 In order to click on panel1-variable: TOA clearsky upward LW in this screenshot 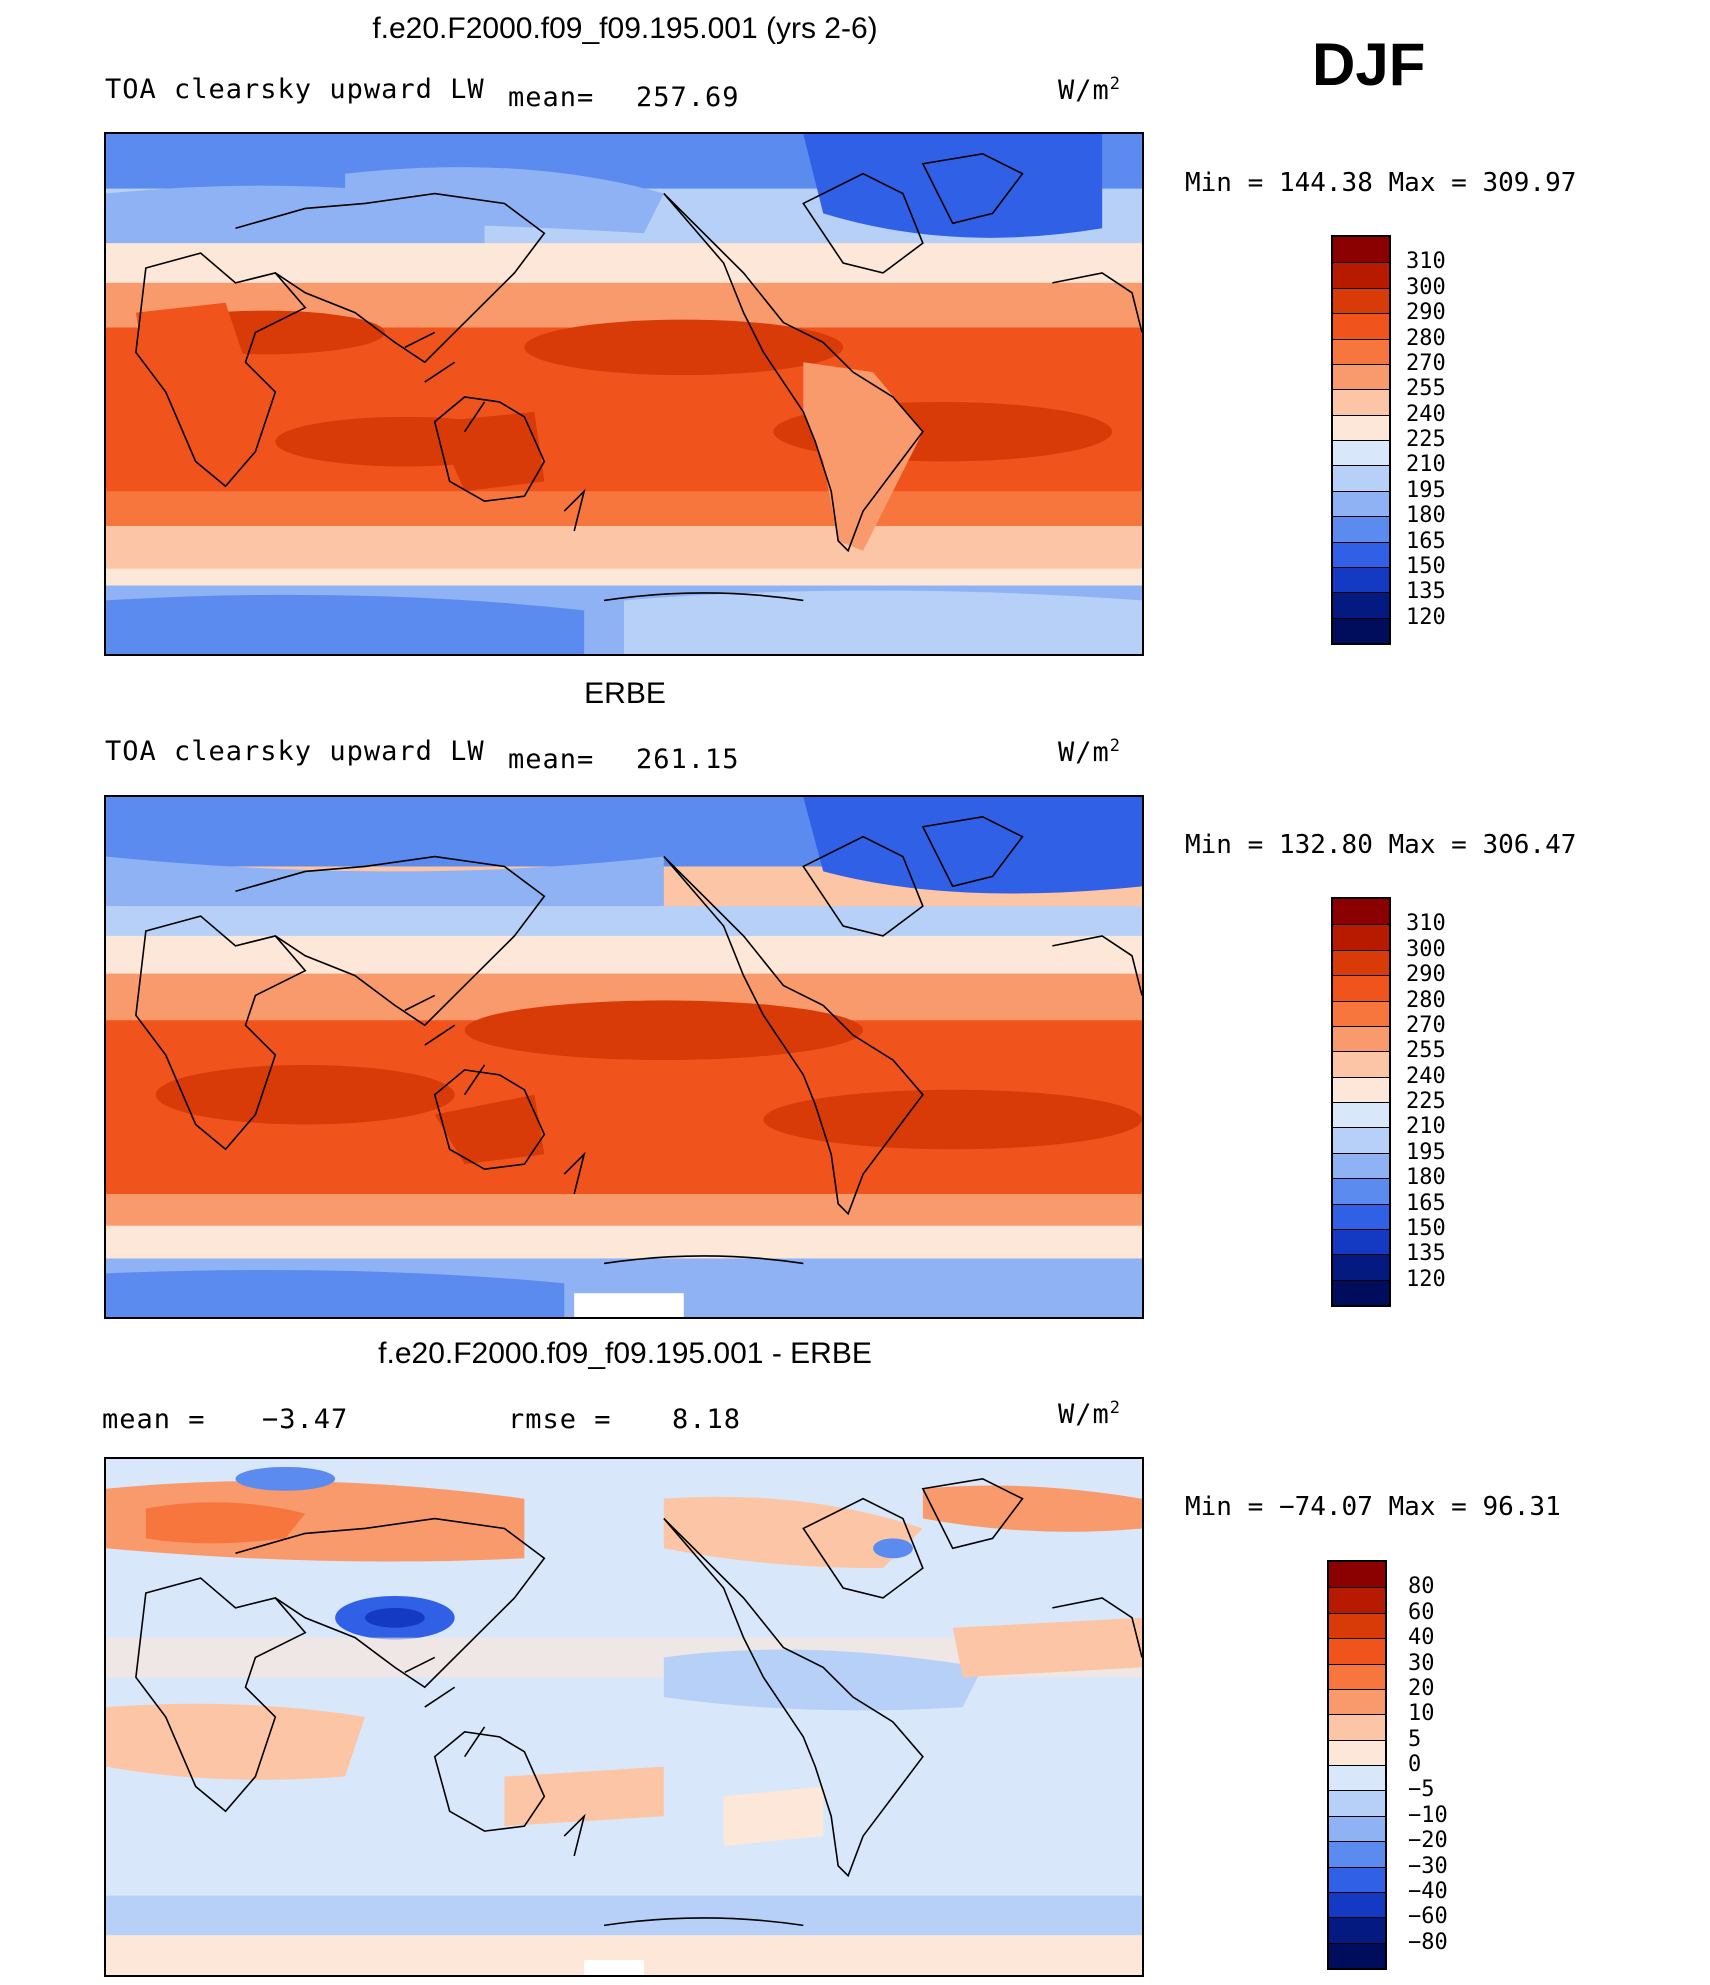, I will do `click(295, 89)`.